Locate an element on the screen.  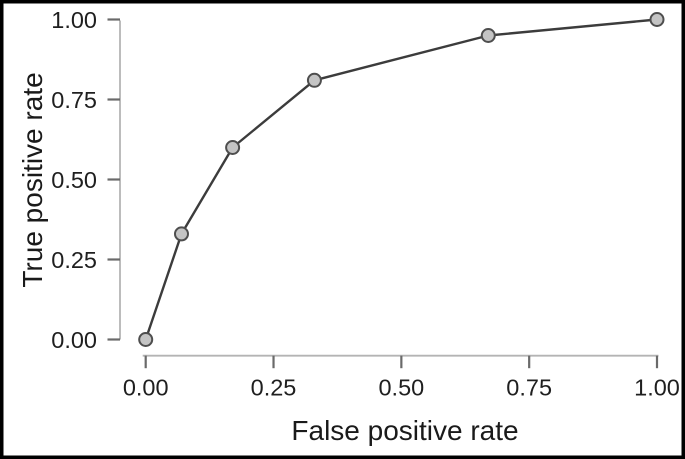
y-axis-tick-label: 0.75 is located at coordinates (74, 100).